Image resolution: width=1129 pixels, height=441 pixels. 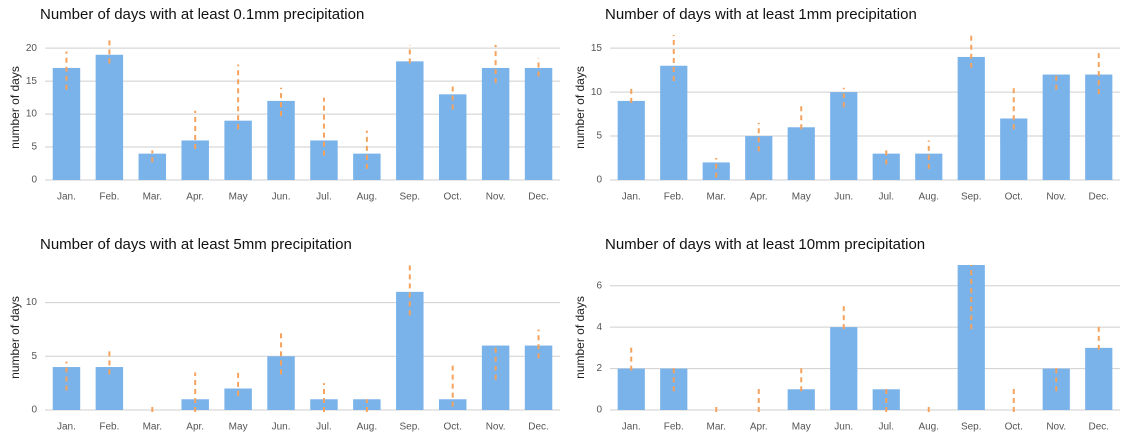 I want to click on y-tick-label: 20, so click(x=32, y=48).